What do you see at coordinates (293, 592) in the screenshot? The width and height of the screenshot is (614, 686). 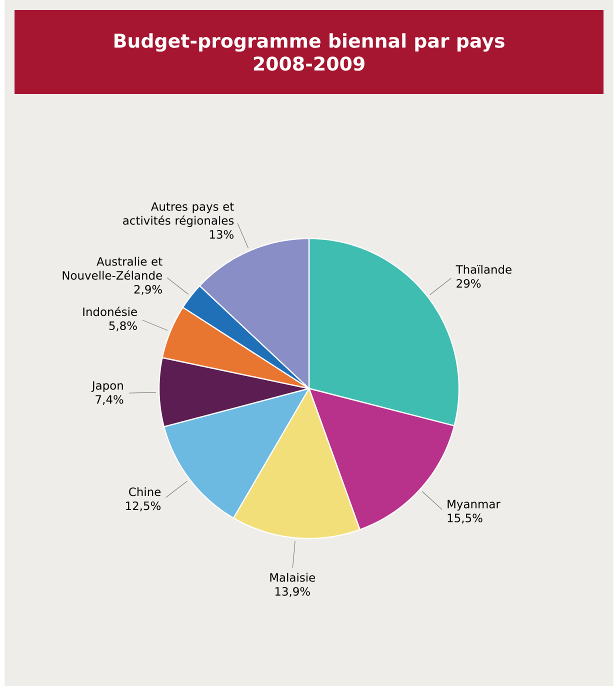 I see `data-label: 13,9%` at bounding box center [293, 592].